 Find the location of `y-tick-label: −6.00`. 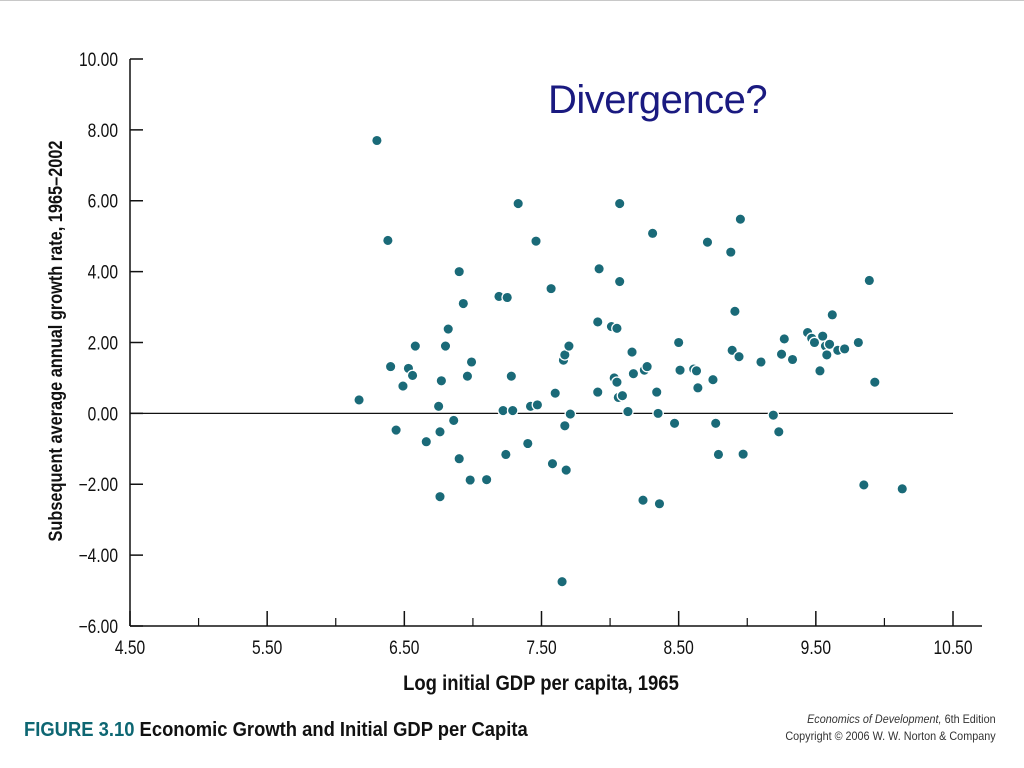

y-tick-label: −6.00 is located at coordinates (98, 627).